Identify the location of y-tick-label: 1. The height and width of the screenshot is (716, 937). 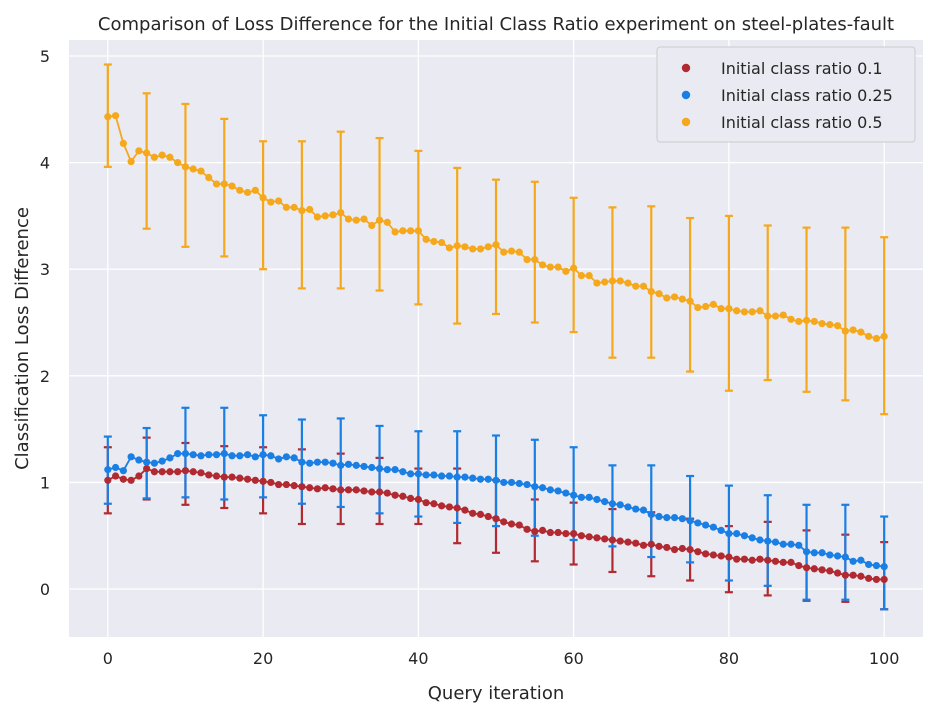
(45, 482).